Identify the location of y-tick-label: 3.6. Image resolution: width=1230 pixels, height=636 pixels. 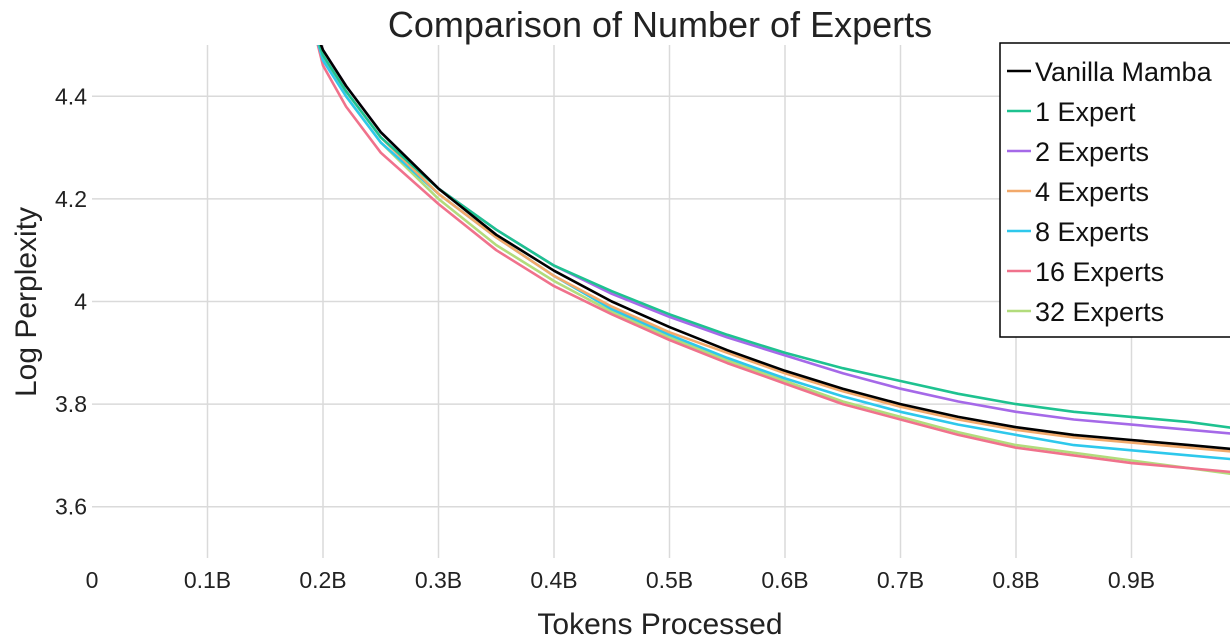
(71, 507).